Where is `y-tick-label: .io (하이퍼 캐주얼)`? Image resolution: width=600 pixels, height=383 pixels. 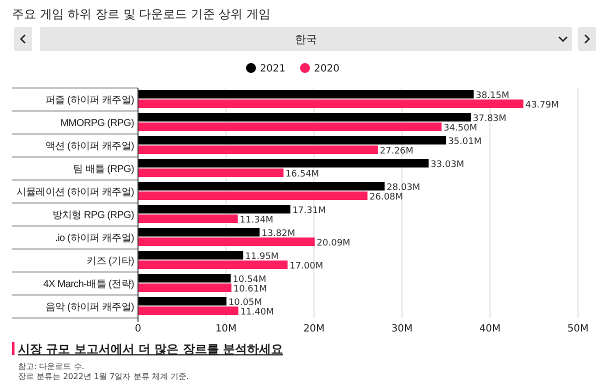
y-tick-label: .io (하이퍼 캐주얼) is located at coordinates (94, 238).